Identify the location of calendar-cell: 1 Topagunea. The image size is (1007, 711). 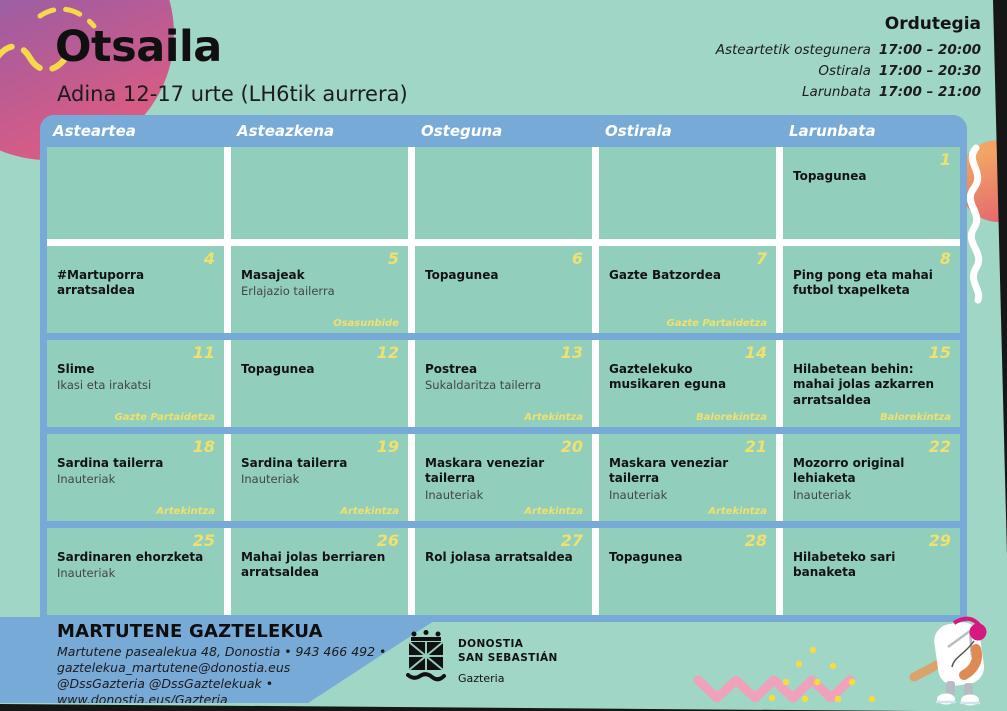
(871, 193).